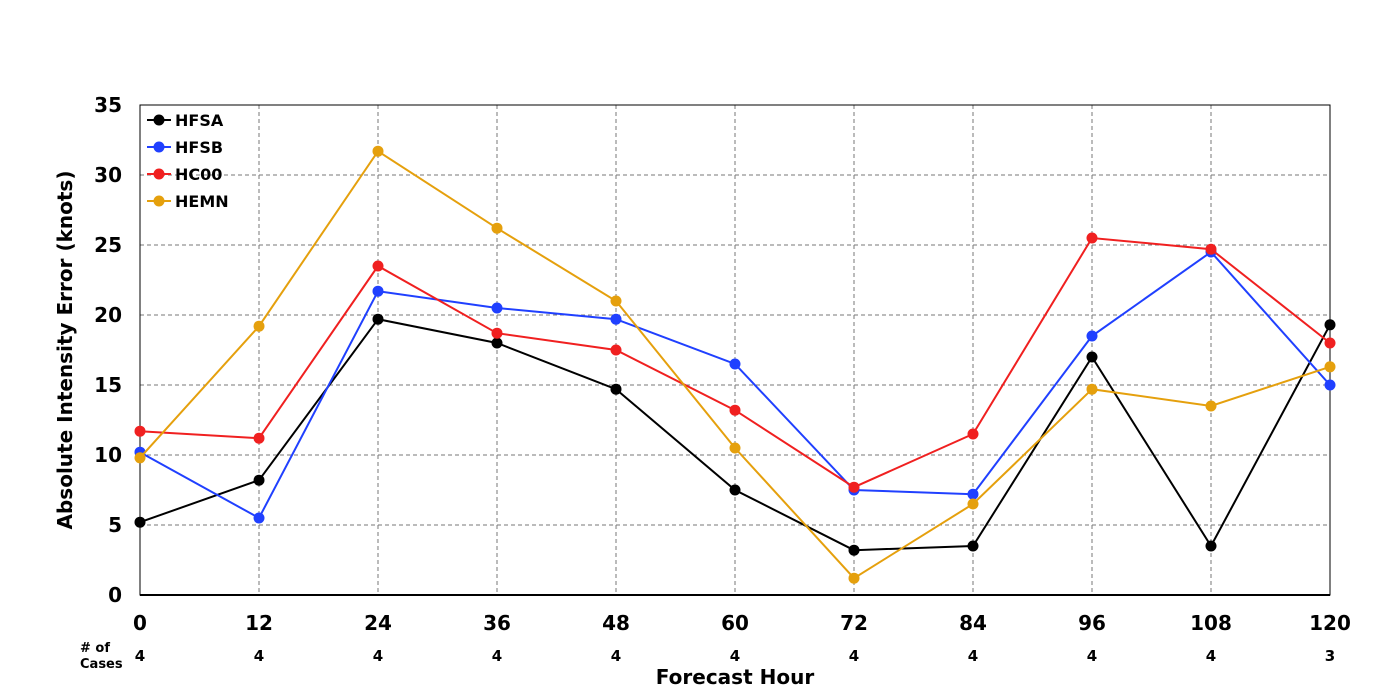 This screenshot has width=1400, height=700. What do you see at coordinates (1330, 656) in the screenshot?
I see `cases-value: 3` at bounding box center [1330, 656].